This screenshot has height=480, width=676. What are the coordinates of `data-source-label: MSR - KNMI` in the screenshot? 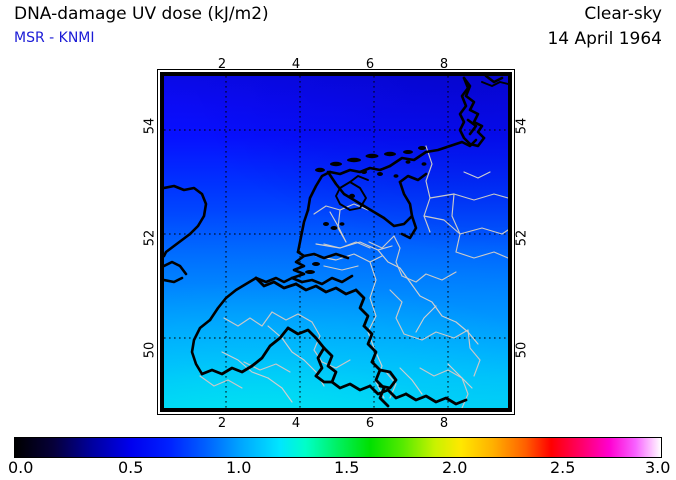 It's located at (54, 38).